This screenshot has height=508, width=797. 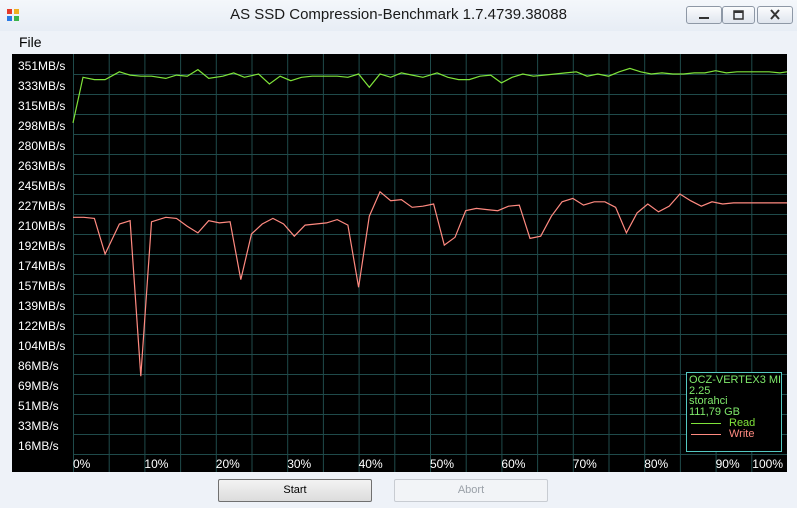 What do you see at coordinates (398, 42) in the screenshot?
I see `menu-bar: File` at bounding box center [398, 42].